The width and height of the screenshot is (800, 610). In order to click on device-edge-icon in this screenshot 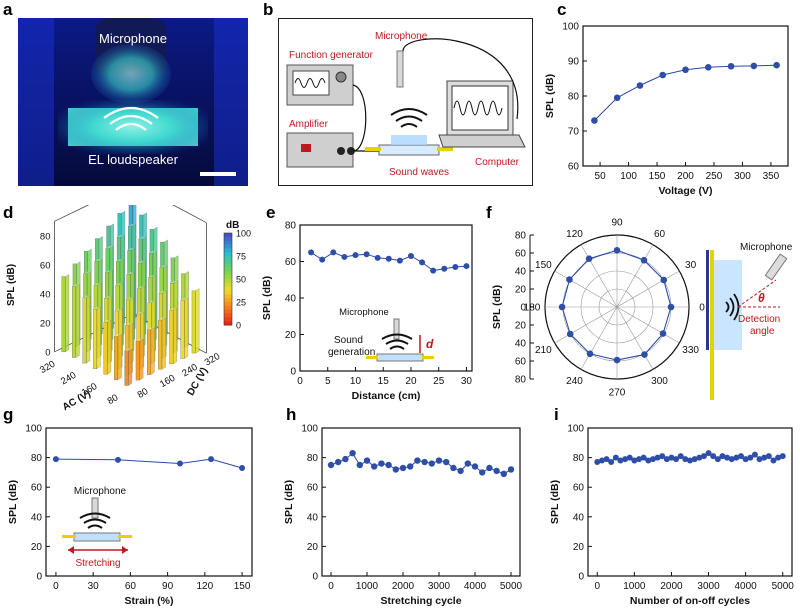, I will do `click(707, 300)`.